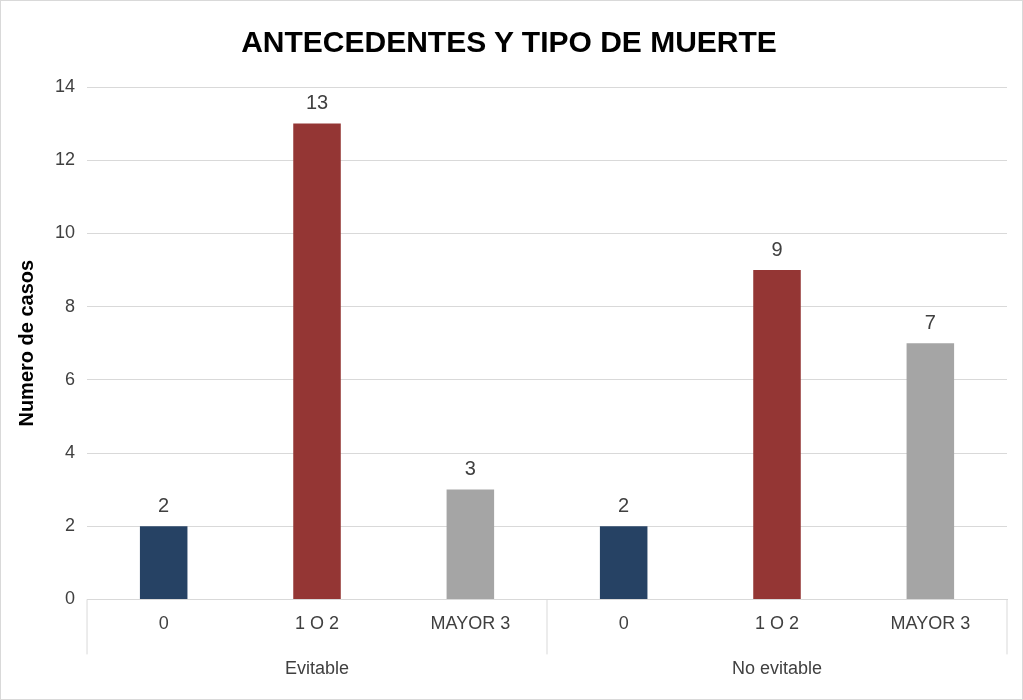 The image size is (1023, 700). Describe the element at coordinates (777, 248) in the screenshot. I see `data-label: 9` at that location.